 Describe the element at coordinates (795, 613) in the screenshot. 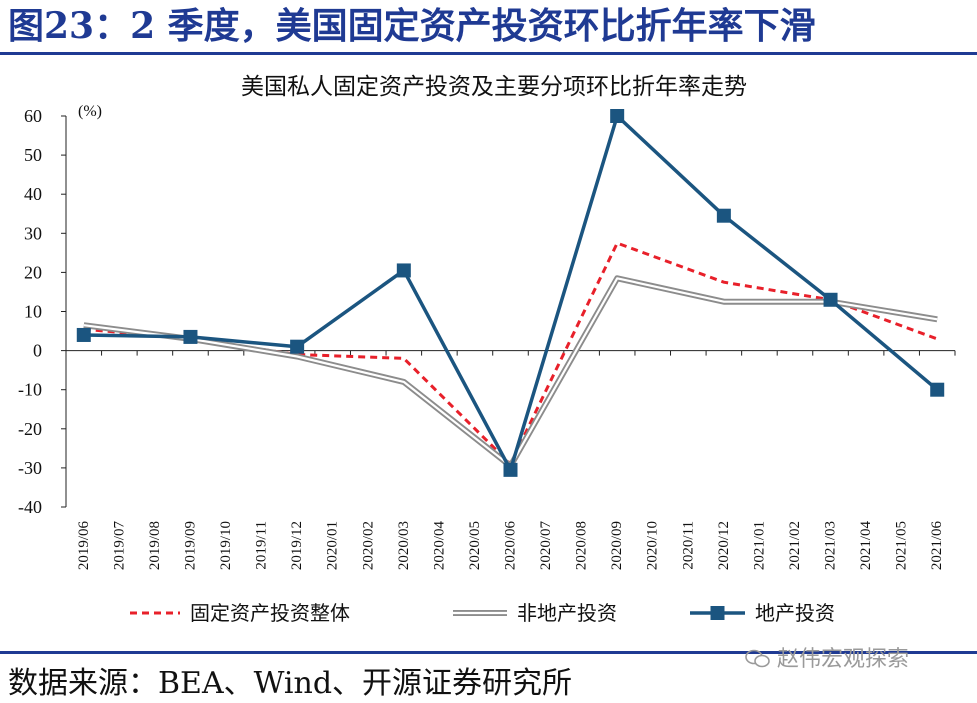

I see `legend-label: 地产投资` at that location.